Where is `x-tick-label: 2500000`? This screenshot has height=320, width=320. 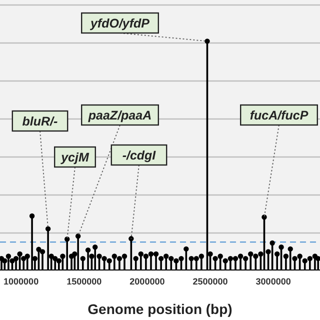
x-tick-label: 2500000 is located at coordinates (210, 281).